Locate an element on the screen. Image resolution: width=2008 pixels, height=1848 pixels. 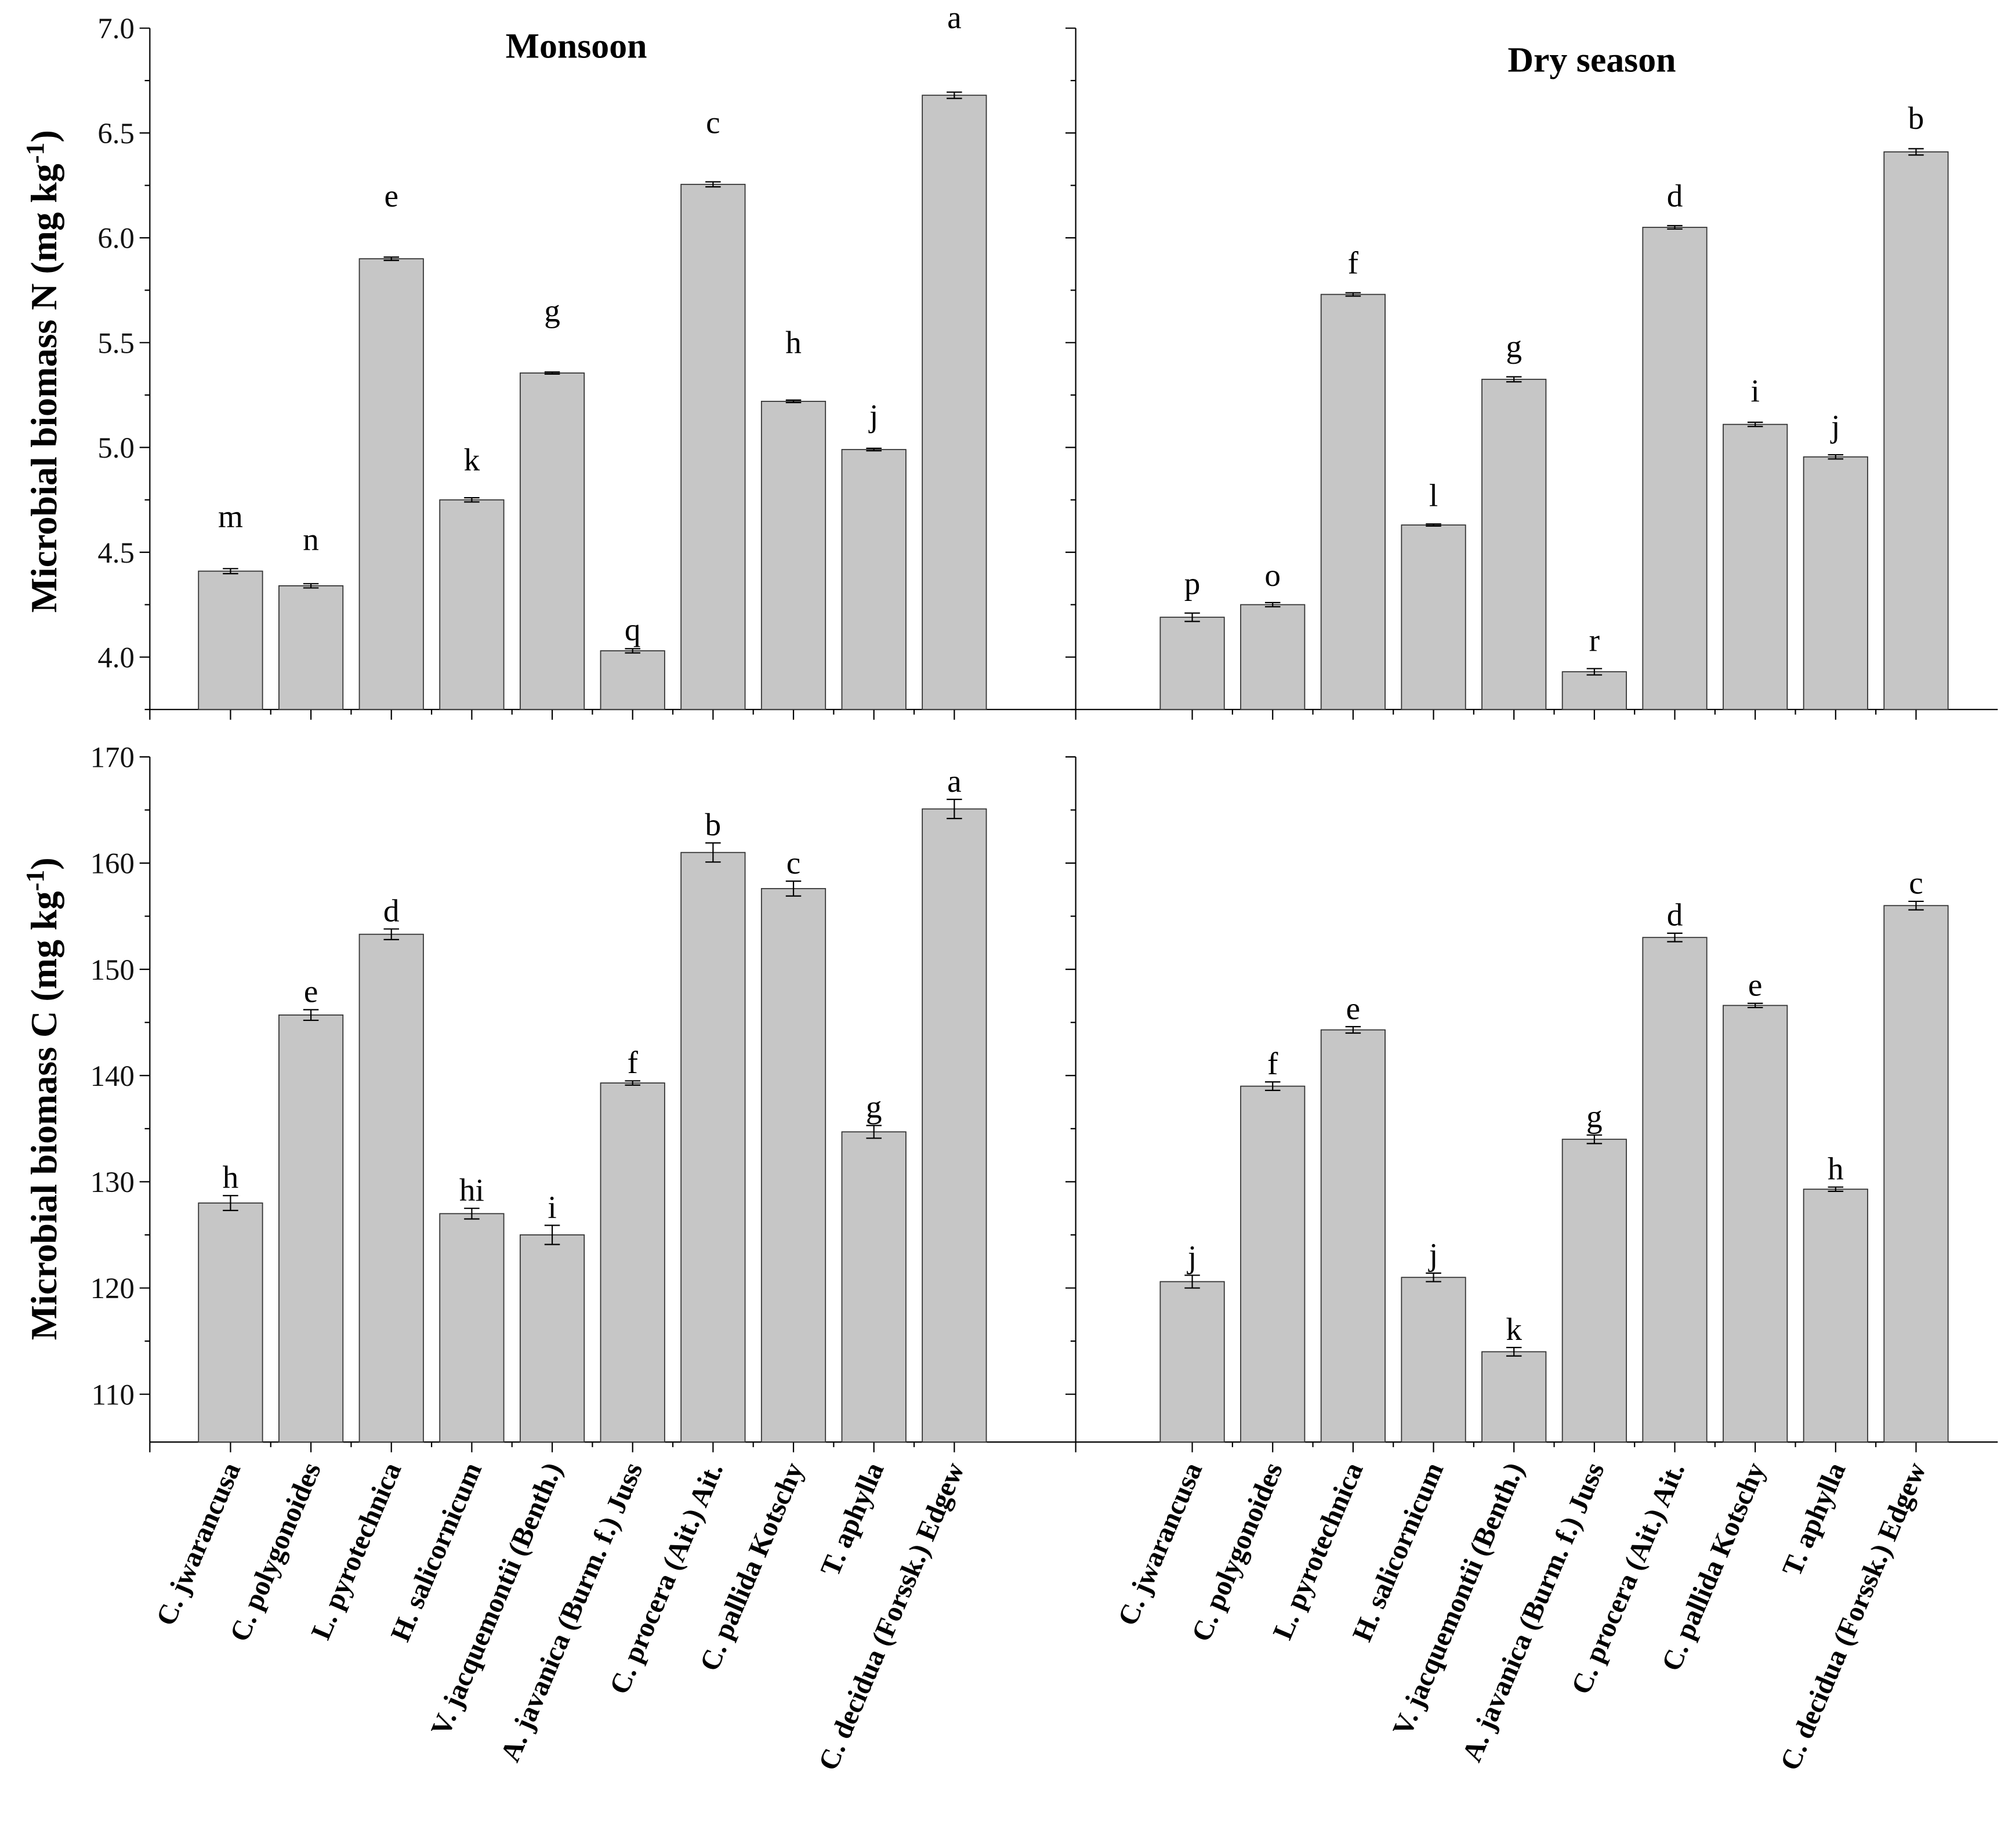
y-tick-label: 130 is located at coordinates (112, 1182).